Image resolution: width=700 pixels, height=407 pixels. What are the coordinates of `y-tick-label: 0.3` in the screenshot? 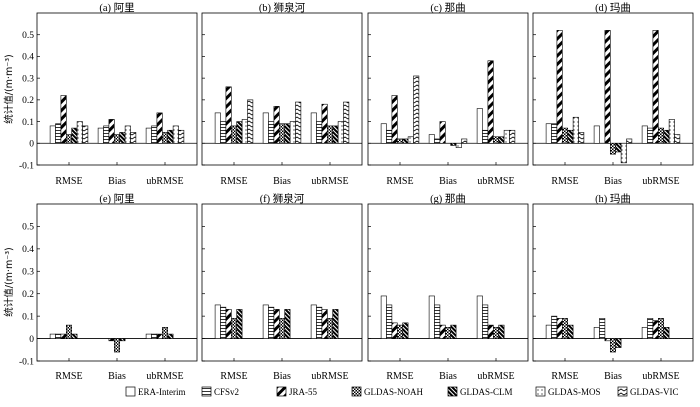 It's located at (28, 79).